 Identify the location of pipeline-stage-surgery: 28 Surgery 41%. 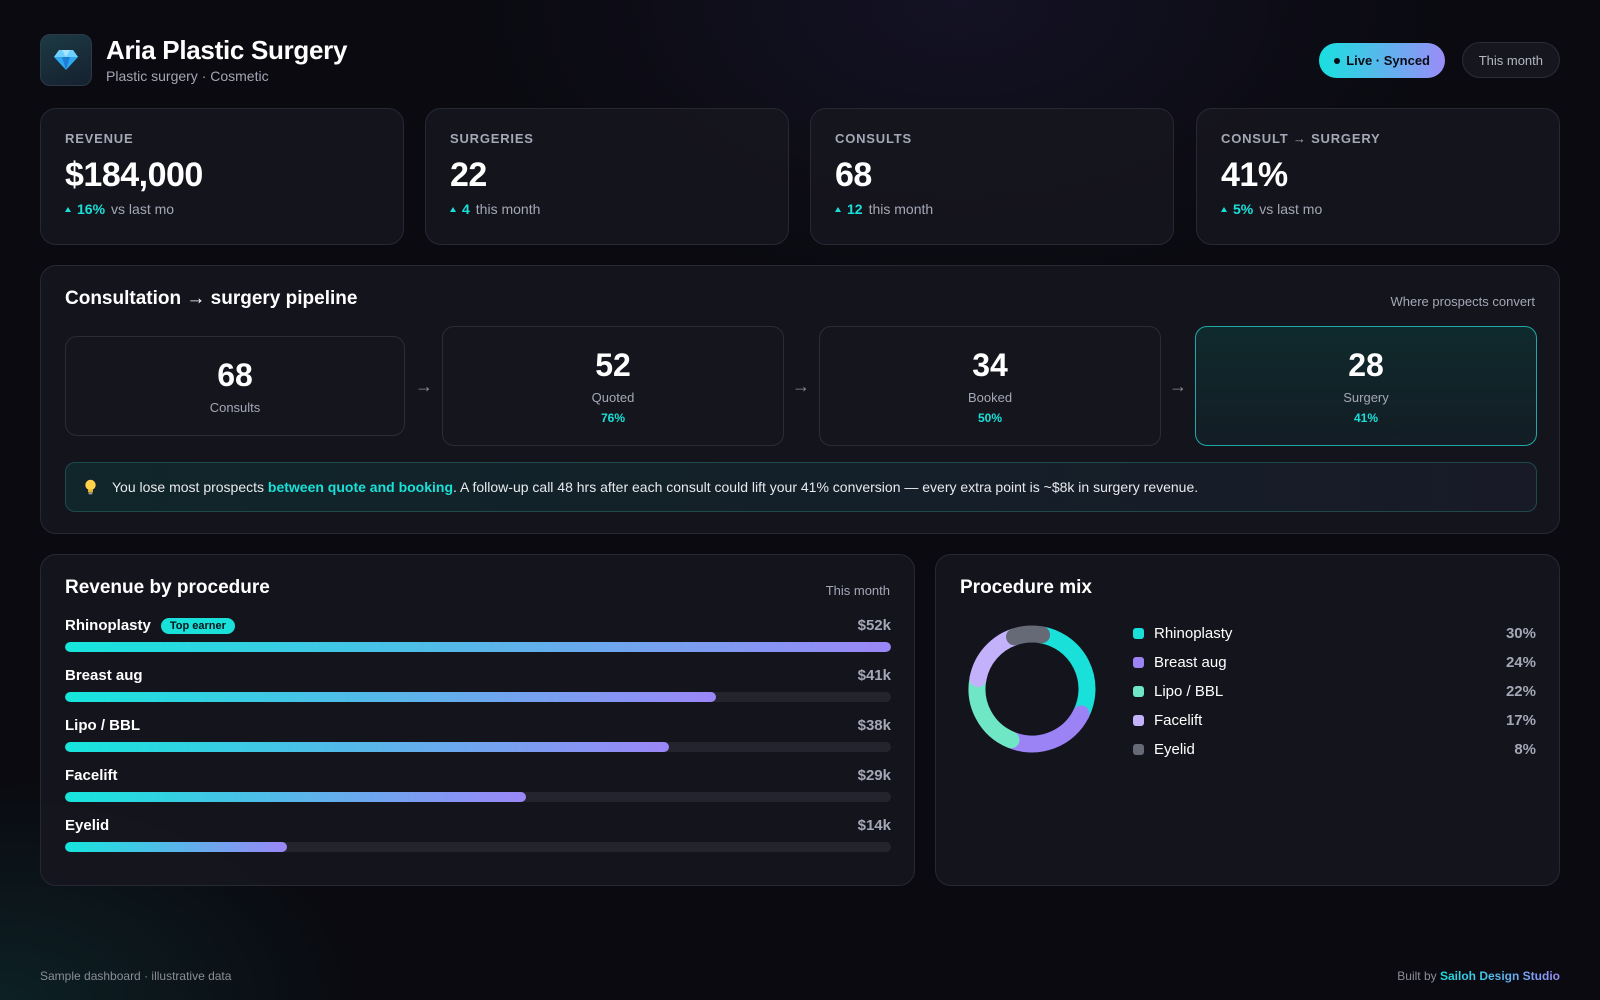
(1366, 386).